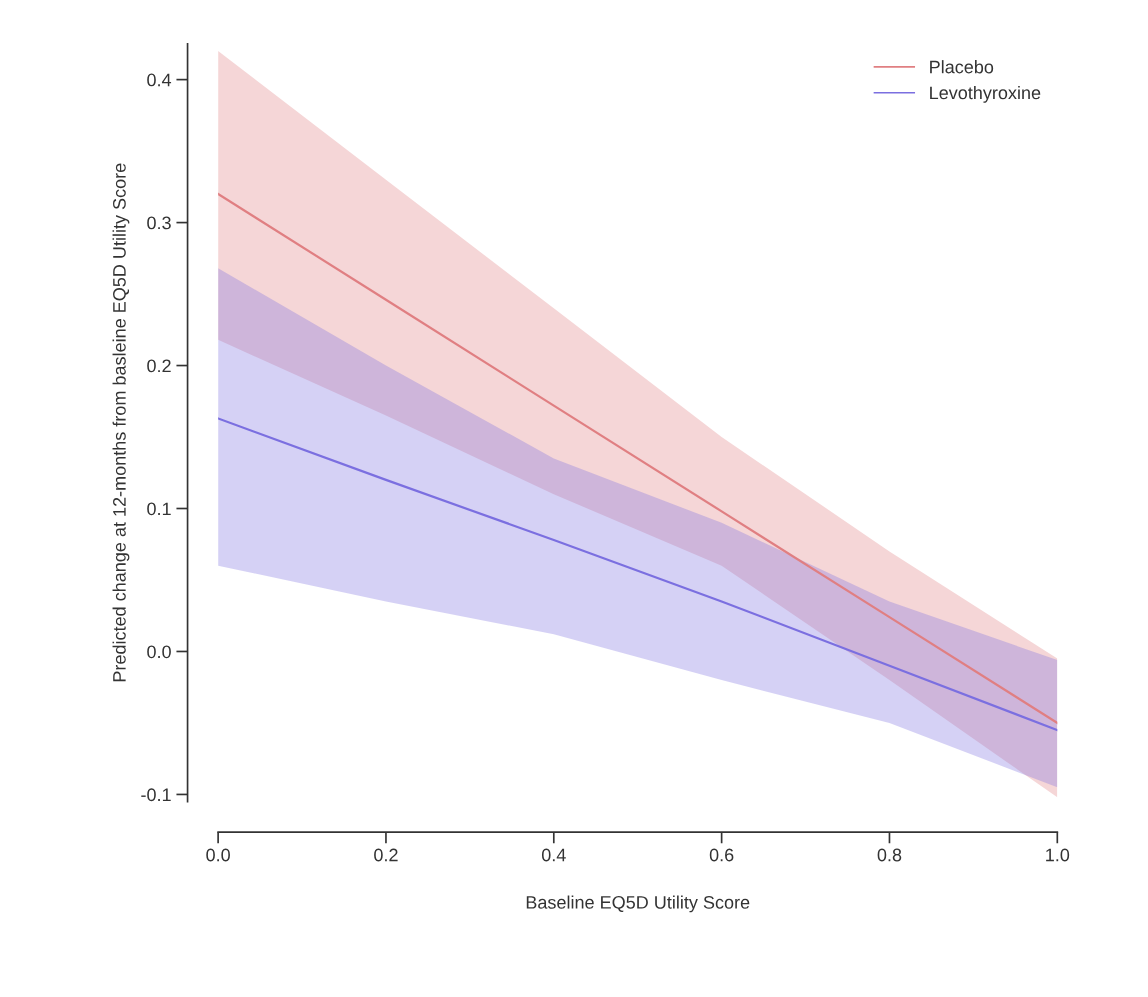  What do you see at coordinates (159, 366) in the screenshot?
I see `y-tick-label: 0.2` at bounding box center [159, 366].